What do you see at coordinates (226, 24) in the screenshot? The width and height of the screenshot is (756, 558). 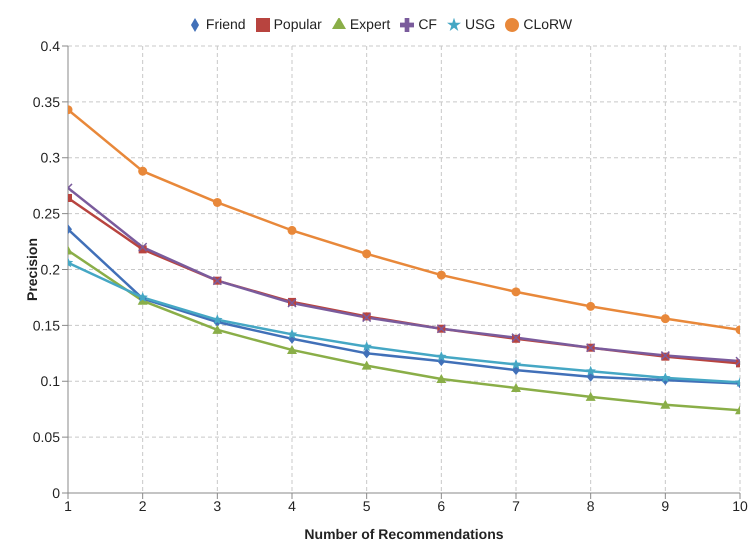 I see `legend-label: Friend` at bounding box center [226, 24].